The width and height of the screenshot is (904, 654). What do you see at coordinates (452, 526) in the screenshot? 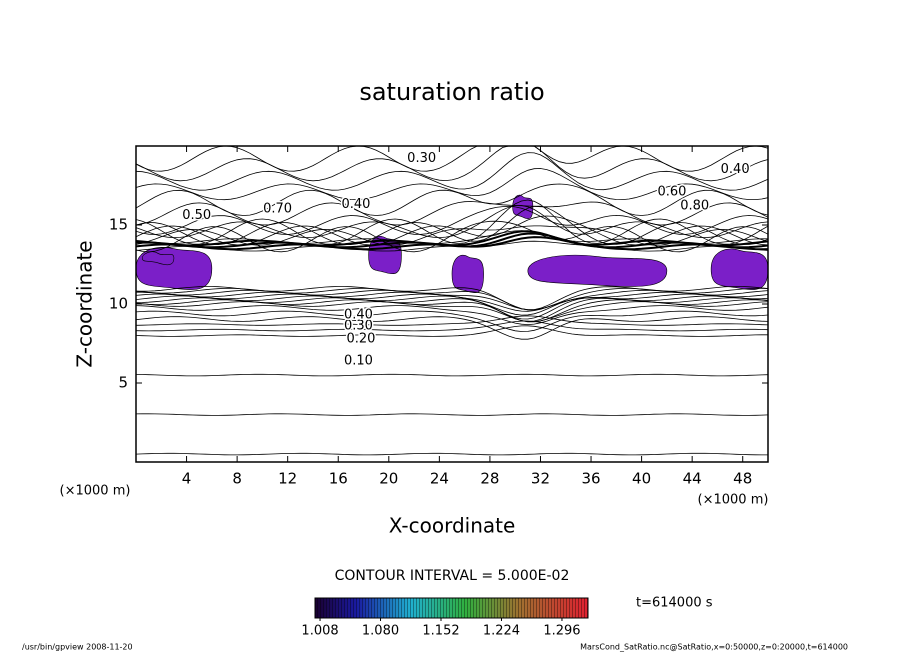
I see `x-axis-label: X-coordinate` at bounding box center [452, 526].